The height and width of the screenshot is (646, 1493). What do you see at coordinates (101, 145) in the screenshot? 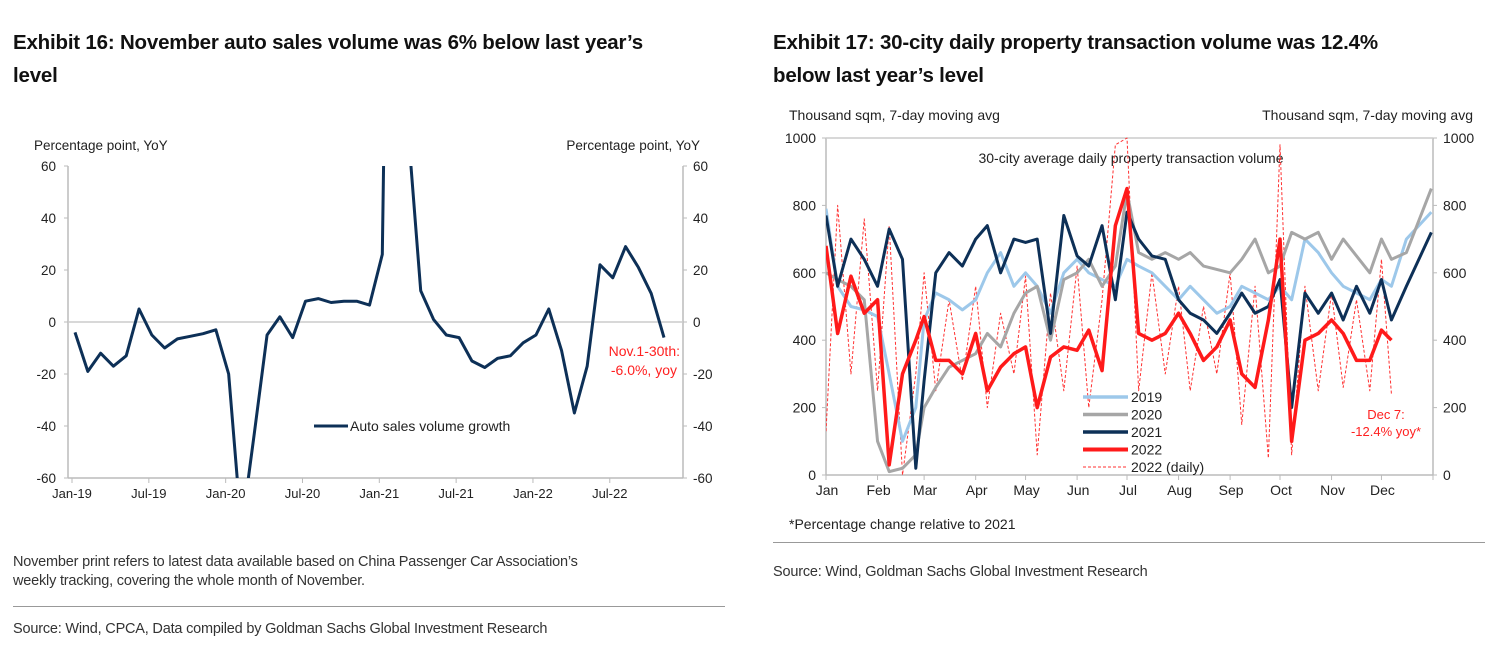
I see `left-y-axis-label: Percentage point, YoY` at bounding box center [101, 145].